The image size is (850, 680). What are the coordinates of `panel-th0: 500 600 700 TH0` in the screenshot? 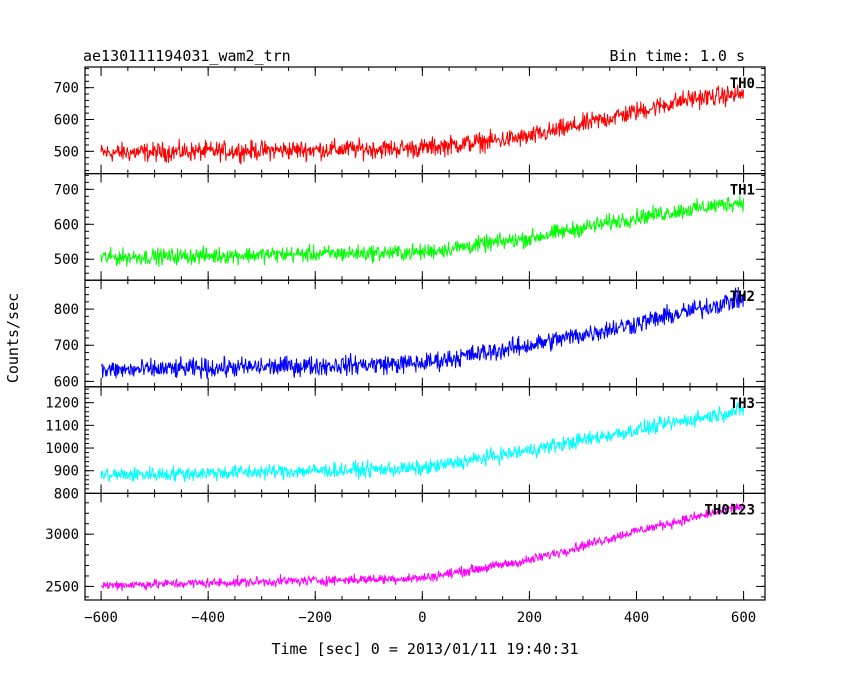 It's located at (410, 120).